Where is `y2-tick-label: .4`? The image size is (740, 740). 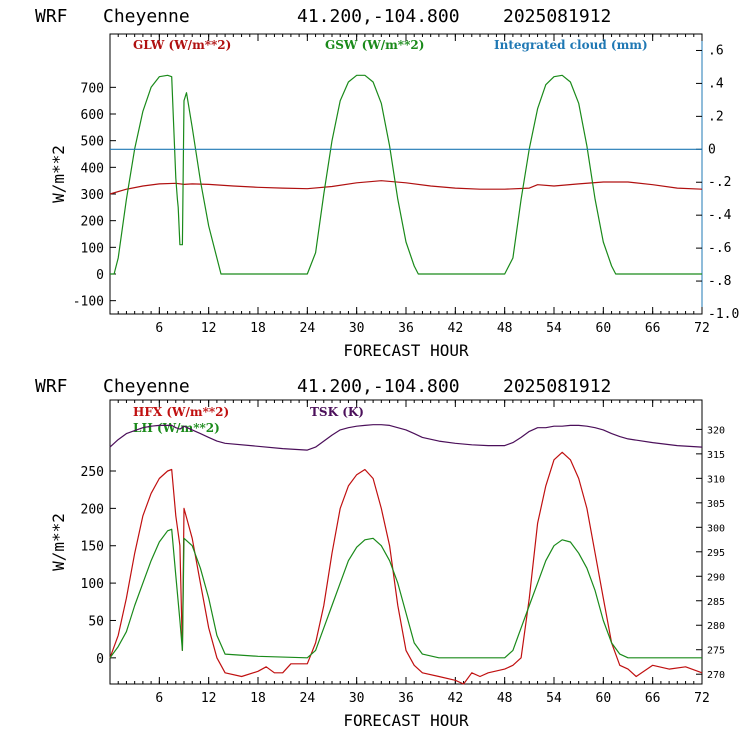
y2-tick-label: .4 is located at coordinates (716, 83).